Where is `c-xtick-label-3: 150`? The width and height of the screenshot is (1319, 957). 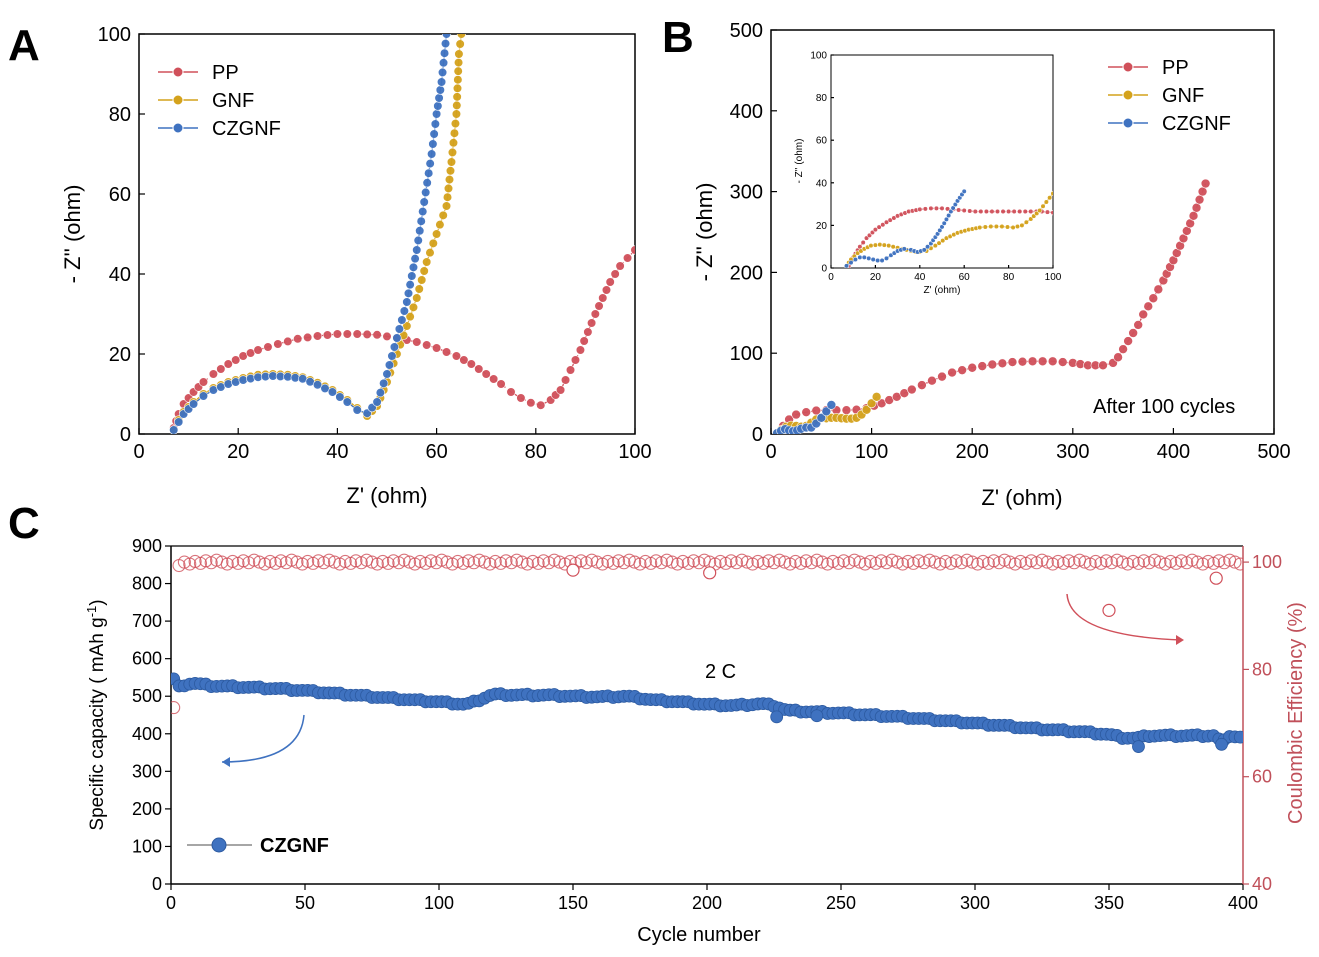
c-xtick-label-3: 150 is located at coordinates (573, 903).